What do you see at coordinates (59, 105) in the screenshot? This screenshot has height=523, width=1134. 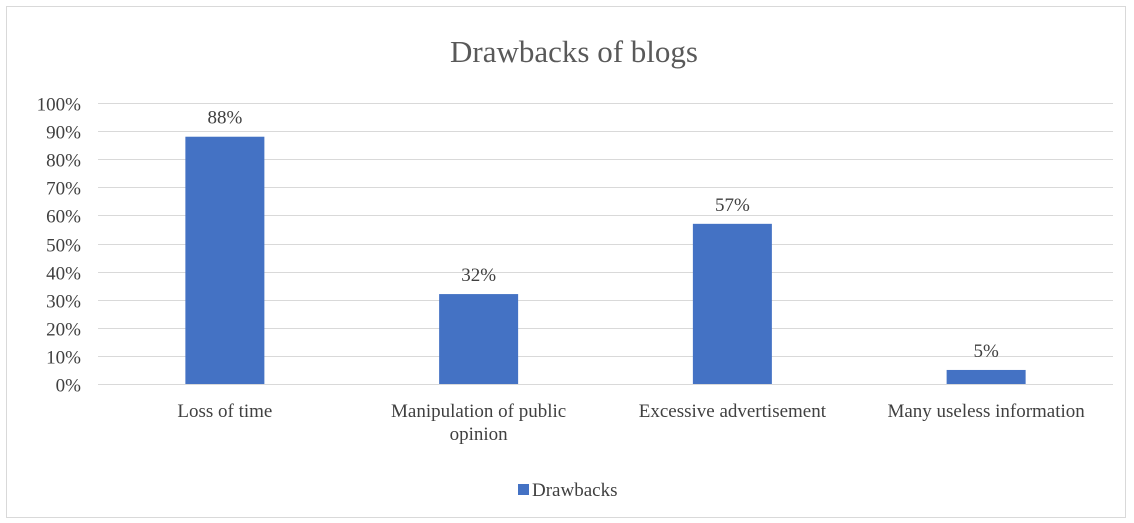 I see `y-tick-label: 100%` at bounding box center [59, 105].